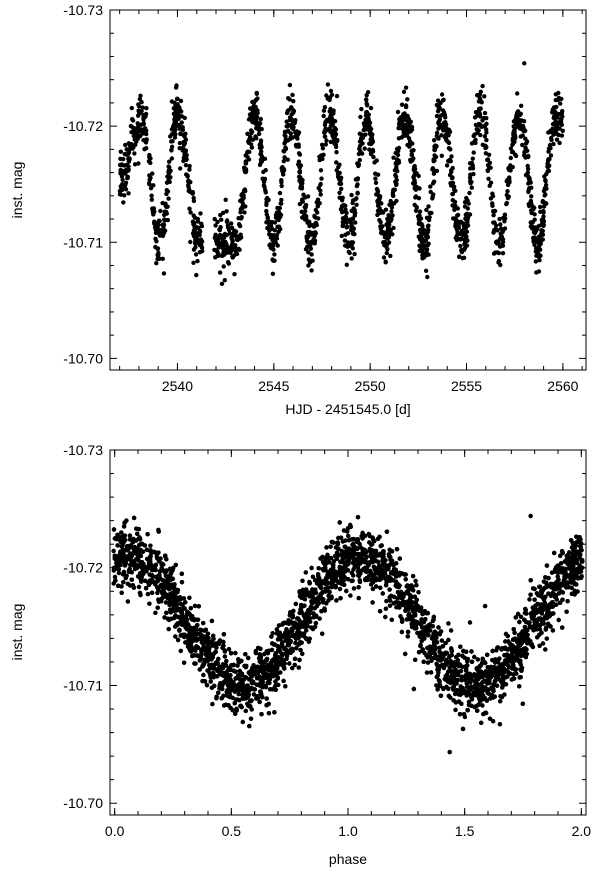  I want to click on top-y-tick-label: -10.73, so click(83, 10).